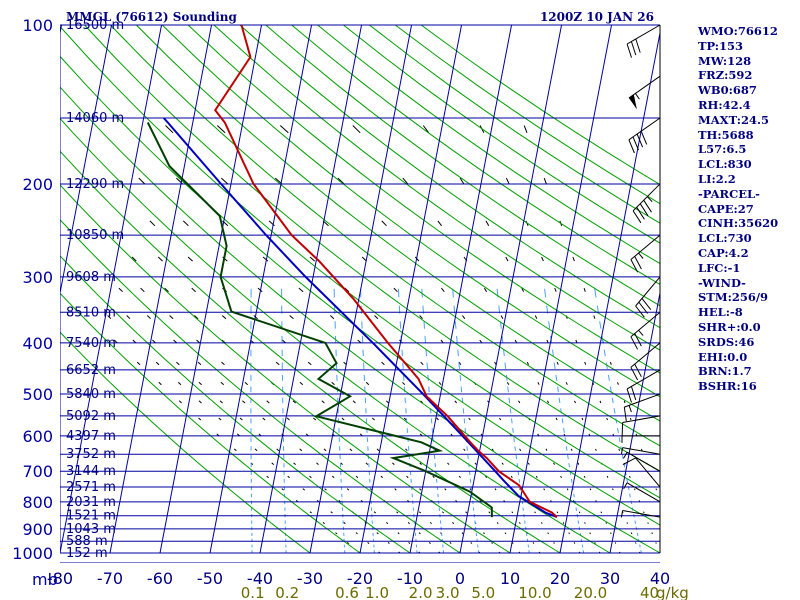  What do you see at coordinates (738, 223) in the screenshot?
I see `index-item: CINH:35620` at bounding box center [738, 223].